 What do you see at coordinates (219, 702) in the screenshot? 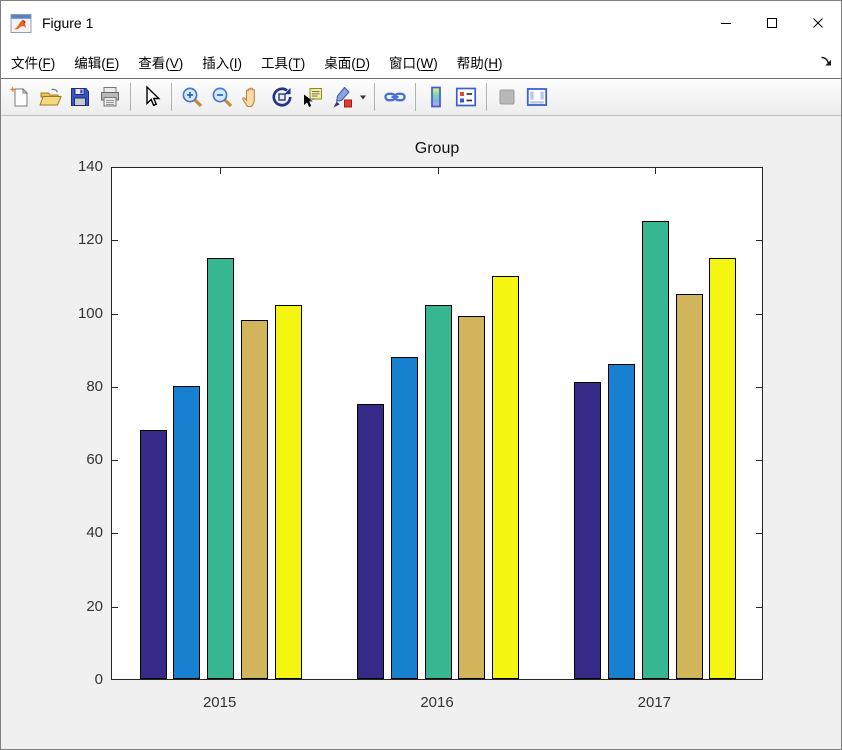
I see `x-axis-tick-label: 2015` at bounding box center [219, 702].